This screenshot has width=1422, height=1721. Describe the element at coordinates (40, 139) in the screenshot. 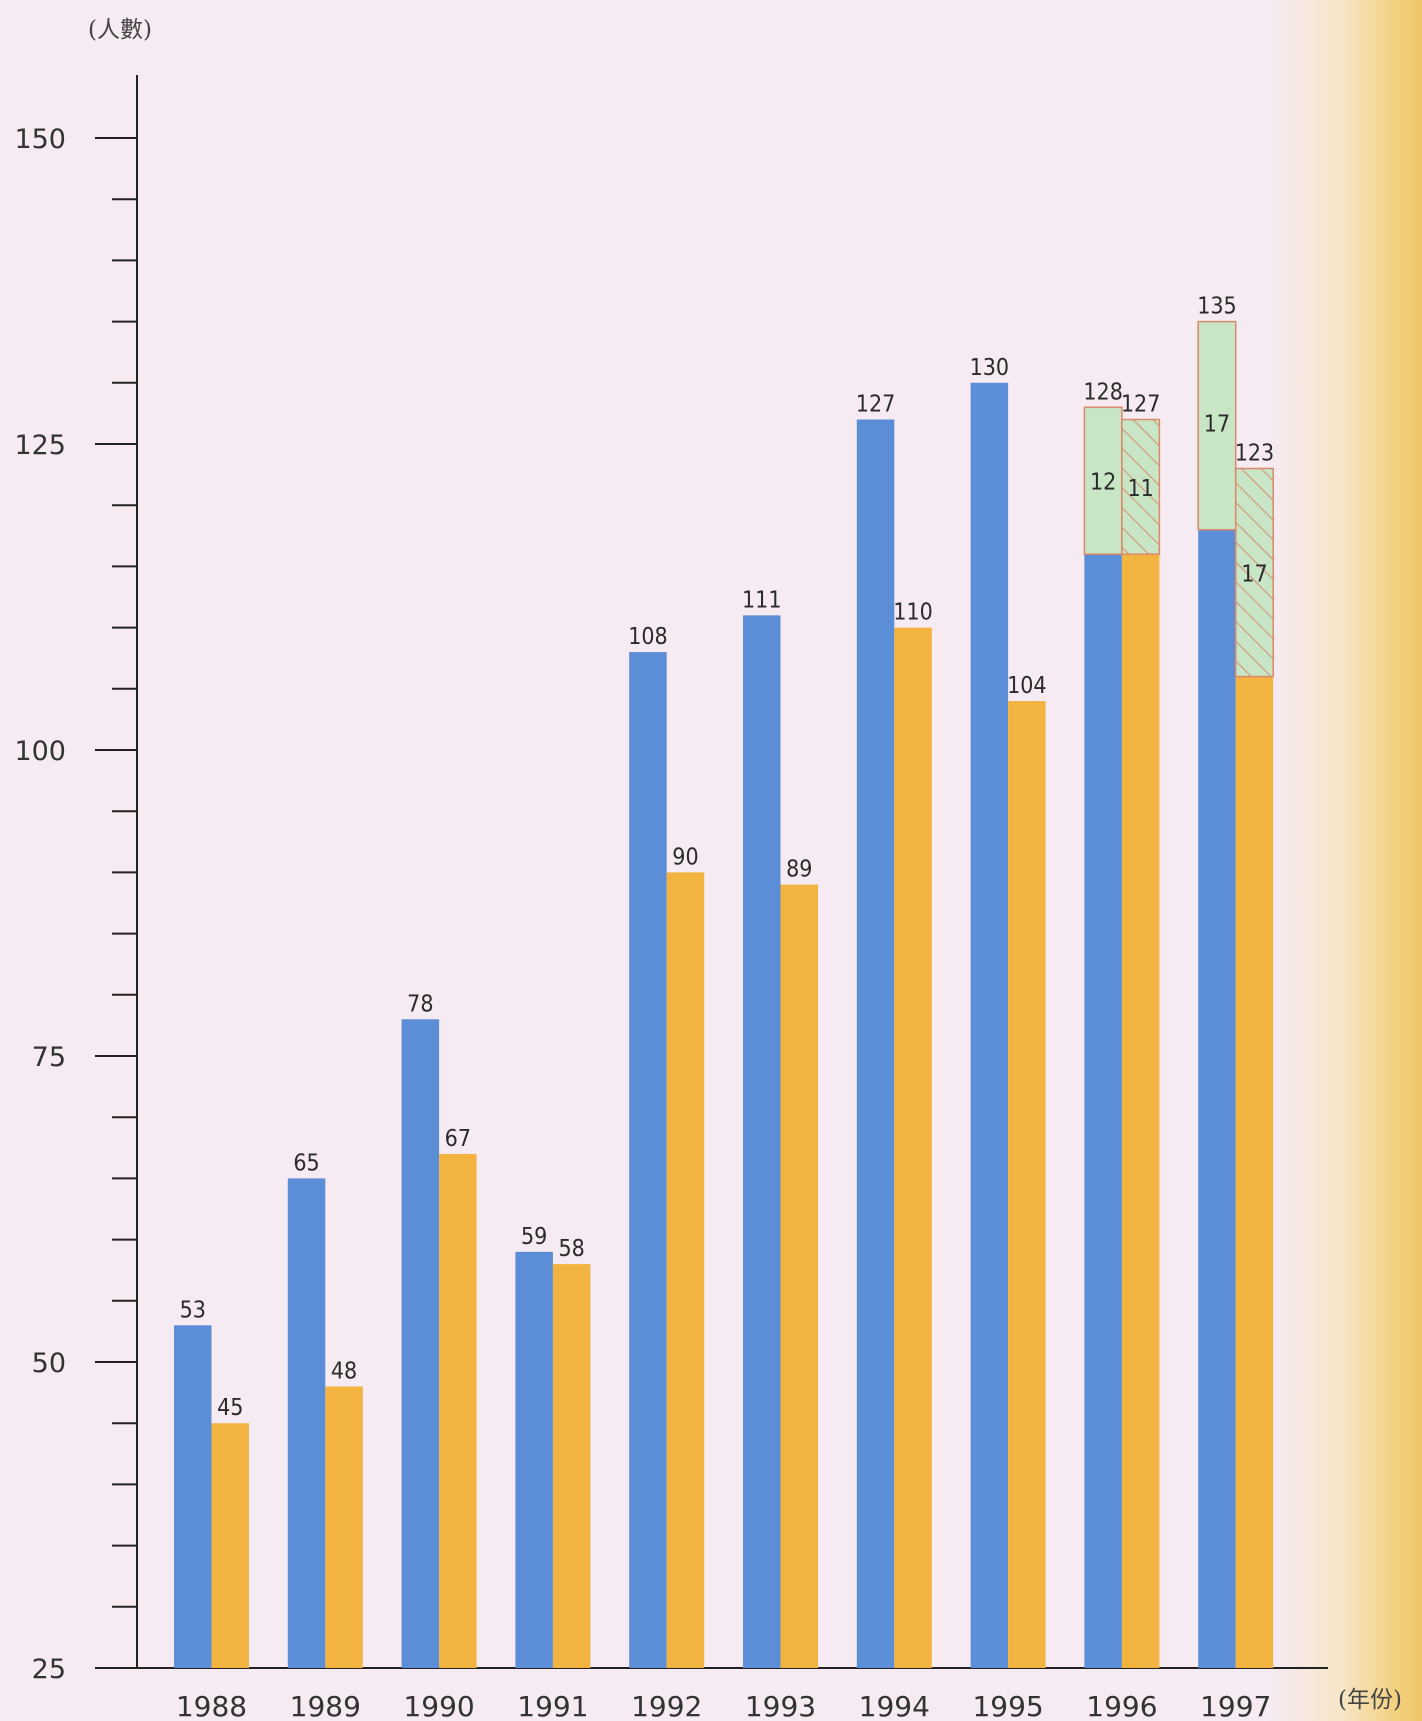

I see `y-tick-label: 150` at that location.